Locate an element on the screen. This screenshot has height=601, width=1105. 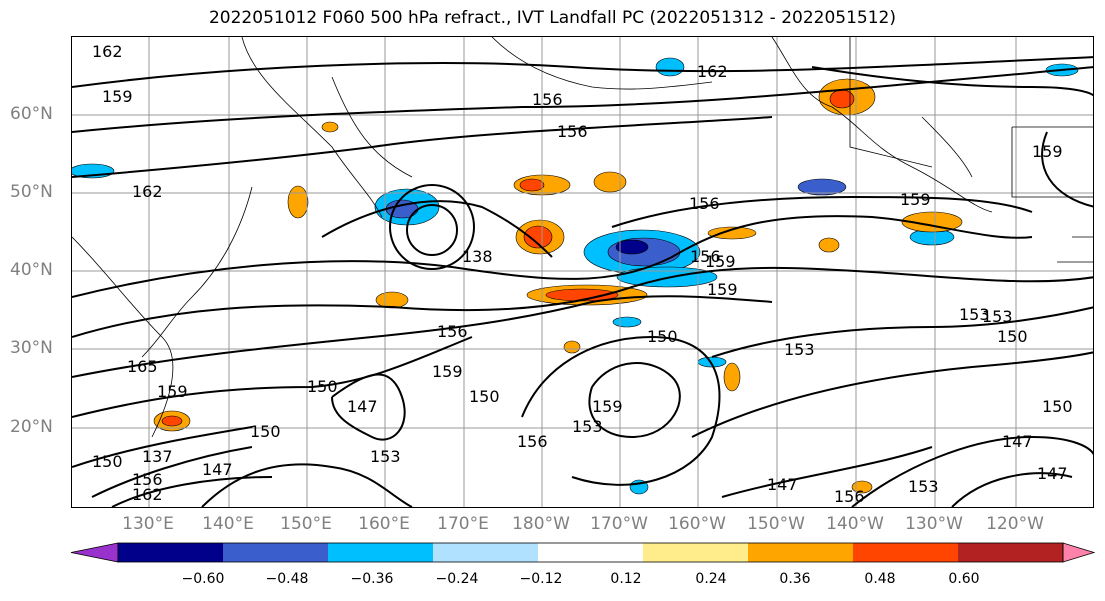
colorbar-tick: 0.24 is located at coordinates (710, 579).